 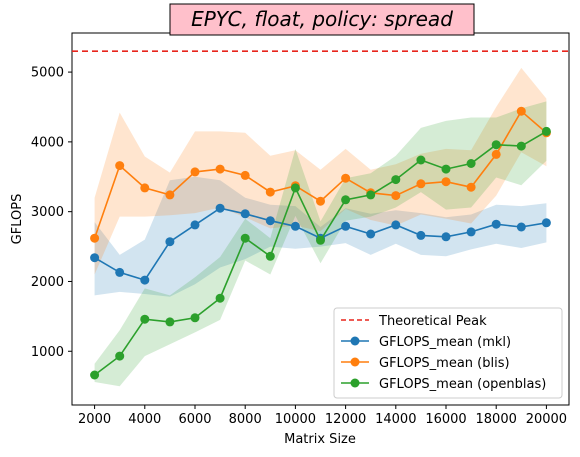 What do you see at coordinates (546, 419) in the screenshot?
I see `x-tick-label: 20000` at bounding box center [546, 419].